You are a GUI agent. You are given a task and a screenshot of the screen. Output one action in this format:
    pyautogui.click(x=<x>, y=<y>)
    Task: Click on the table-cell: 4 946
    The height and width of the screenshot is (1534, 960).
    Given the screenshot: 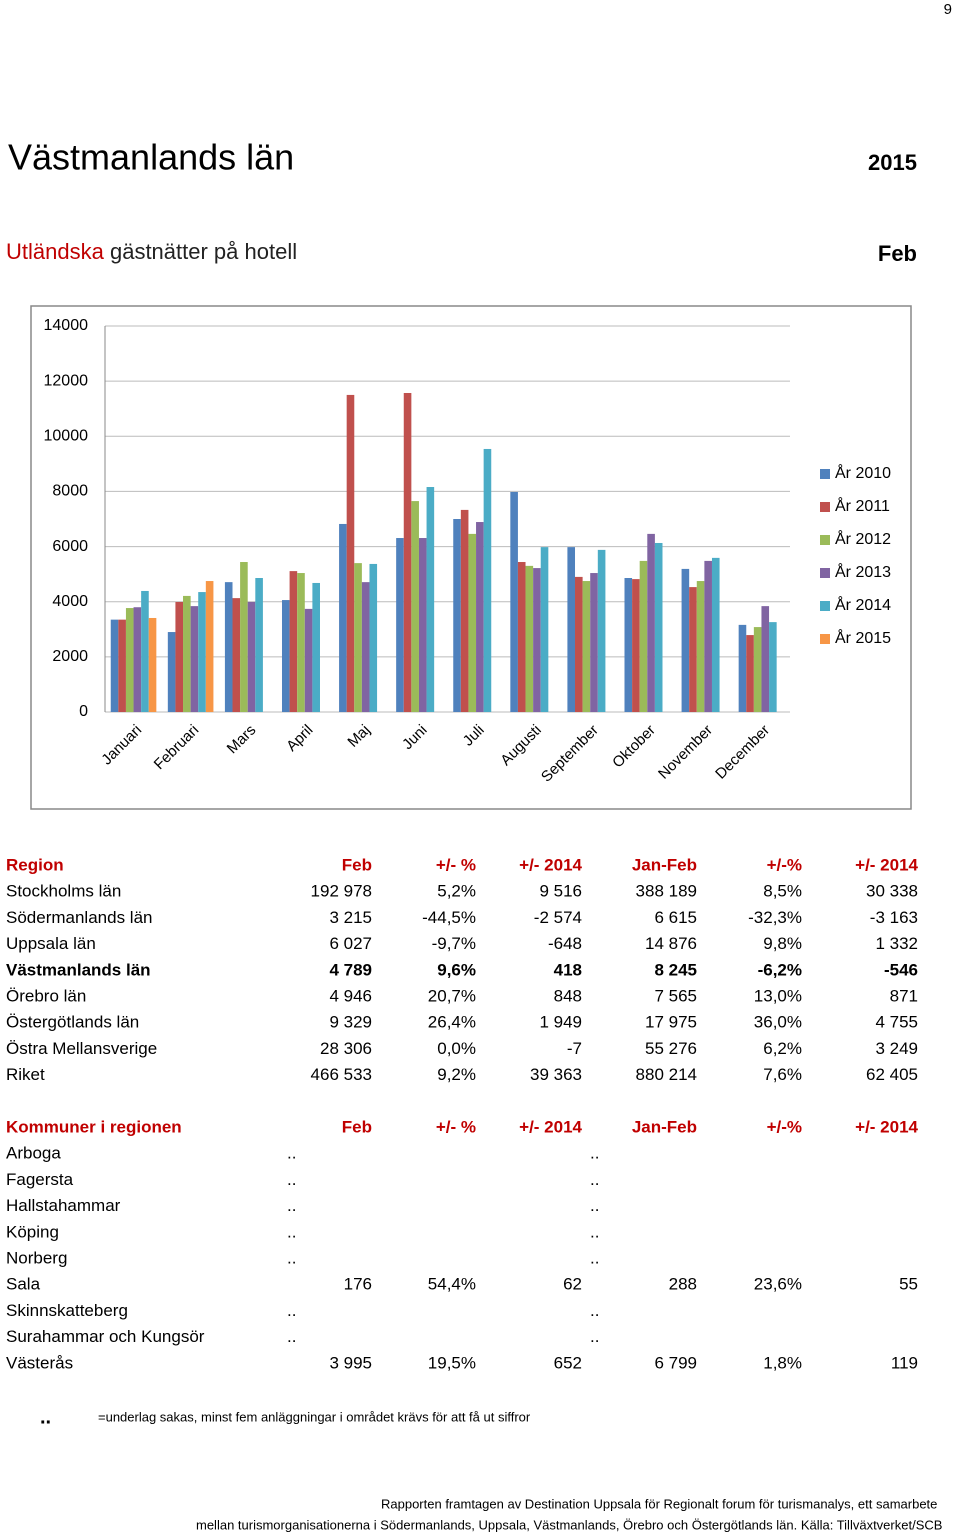 What is the action you would take?
    pyautogui.click(x=350, y=995)
    